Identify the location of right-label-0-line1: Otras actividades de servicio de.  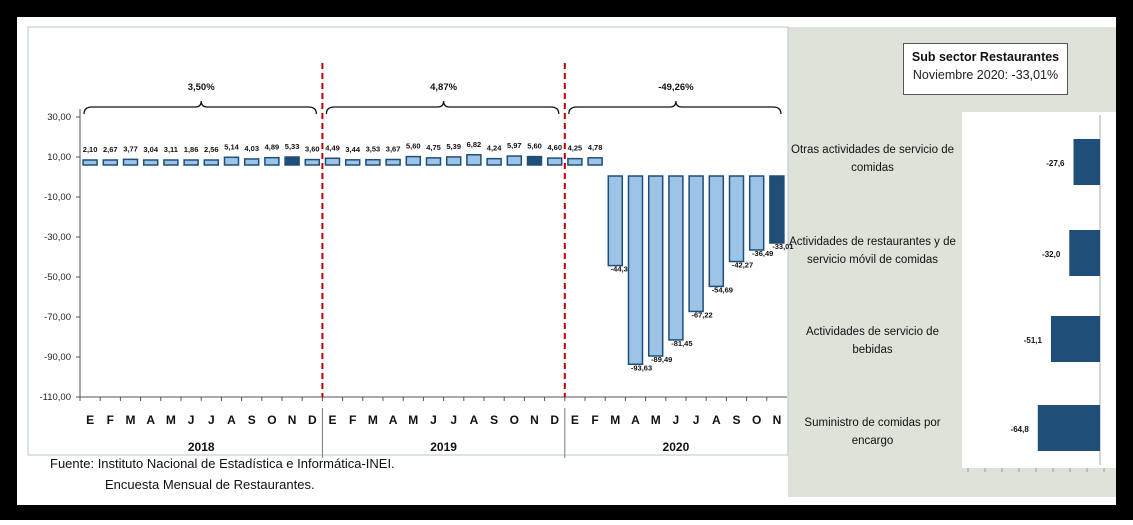
(872, 150).